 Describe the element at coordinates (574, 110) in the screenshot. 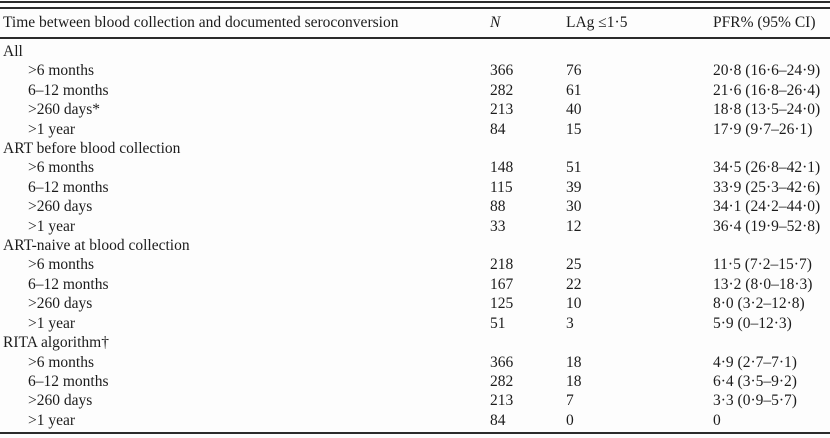

I see `lag-value: 40` at that location.